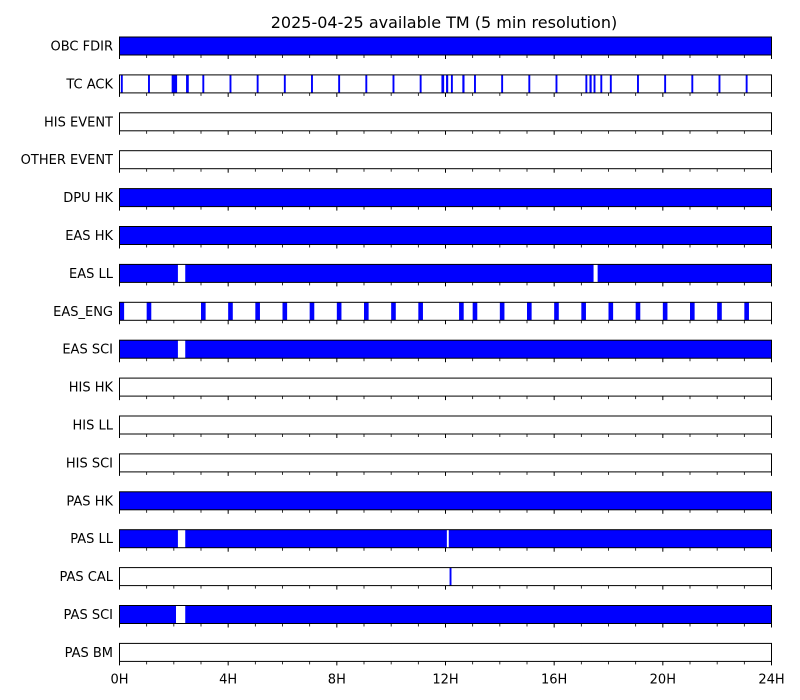  What do you see at coordinates (89, 501) in the screenshot?
I see `row-label: PAS HK` at bounding box center [89, 501].